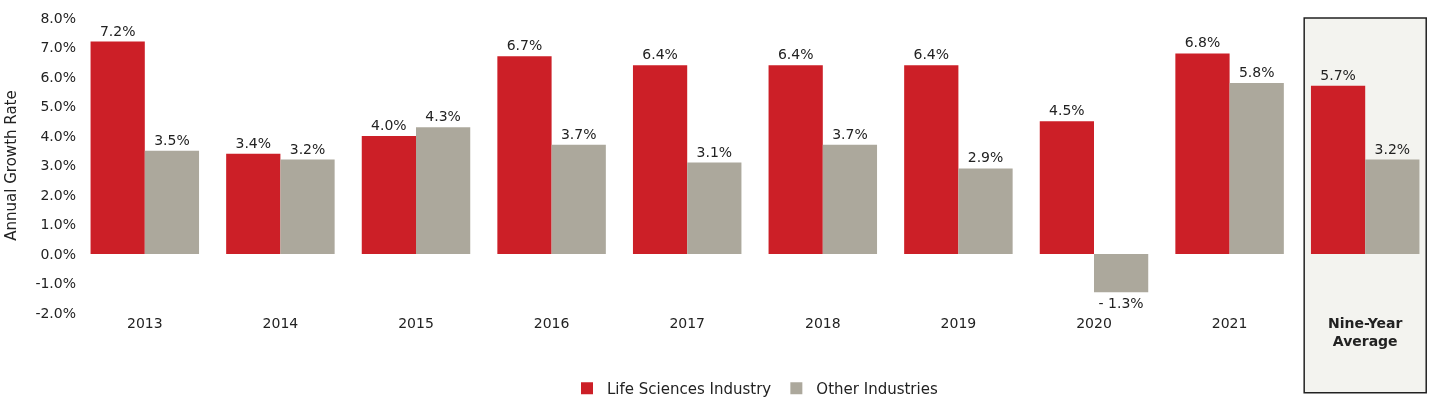 The height and width of the screenshot is (415, 1443). What do you see at coordinates (117, 30) in the screenshot?
I see `data-label: 7.2%` at bounding box center [117, 30].